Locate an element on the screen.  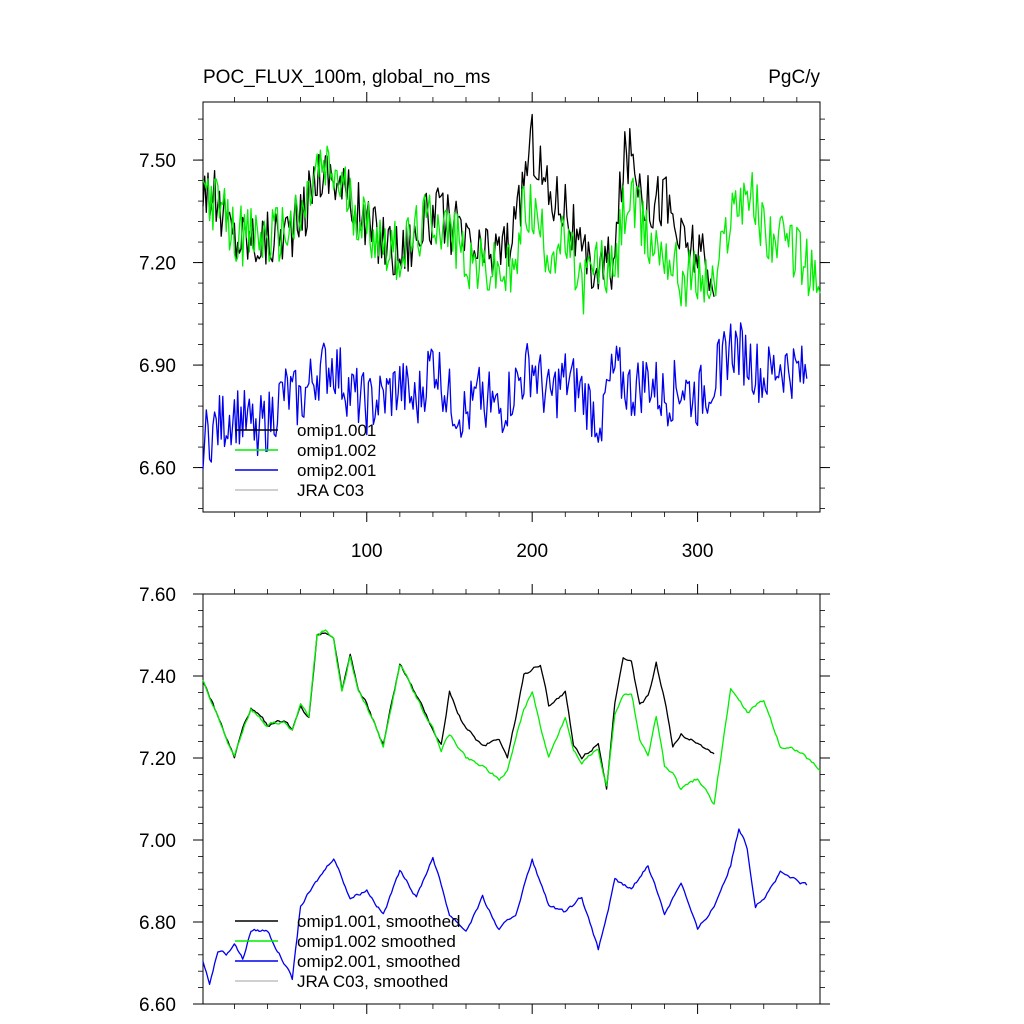
x-tick-label: 100 is located at coordinates (367, 551).